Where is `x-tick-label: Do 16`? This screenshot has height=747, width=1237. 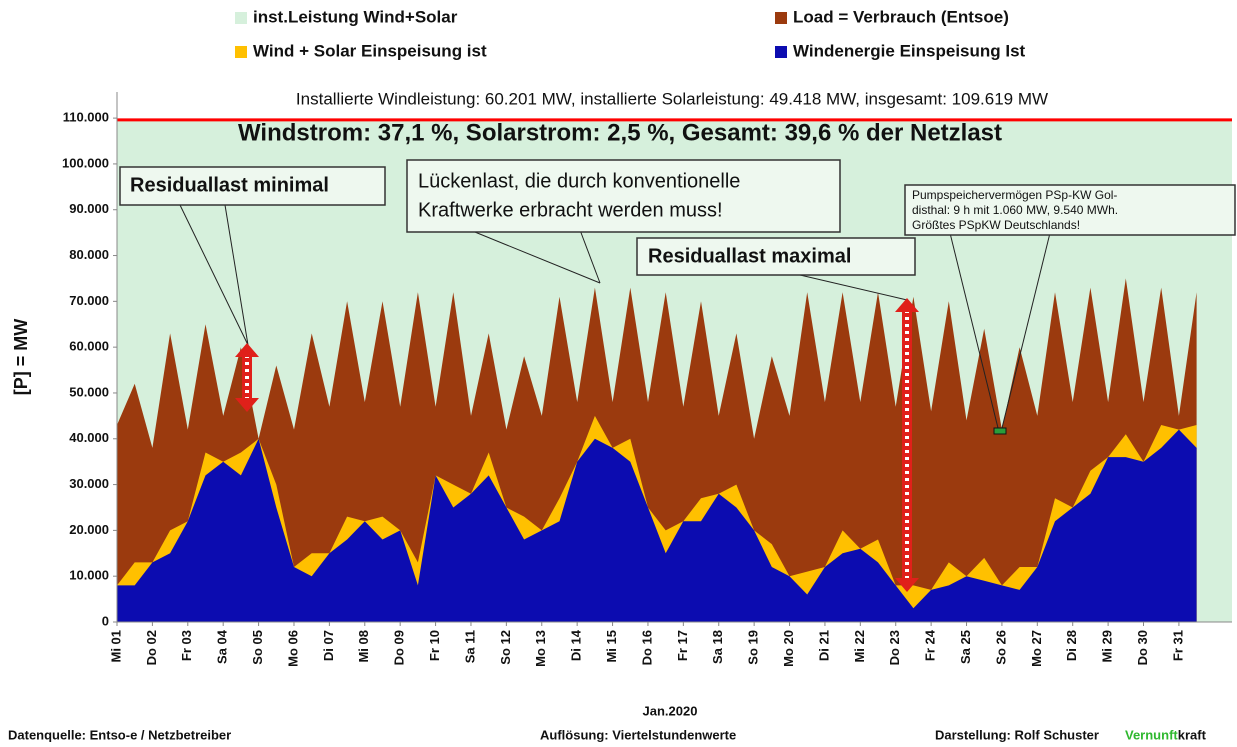 x-tick-label: Do 16 is located at coordinates (646, 647).